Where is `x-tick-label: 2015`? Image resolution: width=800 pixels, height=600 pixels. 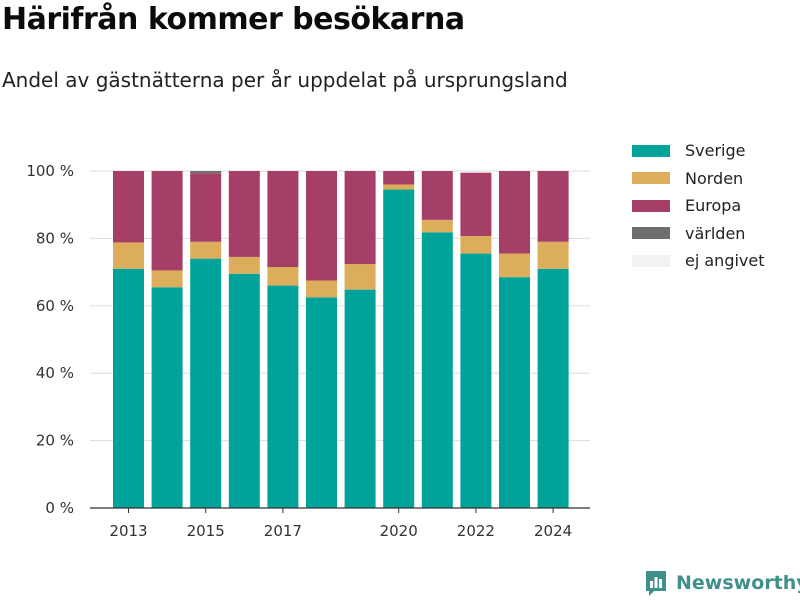
x-tick-label: 2015 is located at coordinates (206, 531).